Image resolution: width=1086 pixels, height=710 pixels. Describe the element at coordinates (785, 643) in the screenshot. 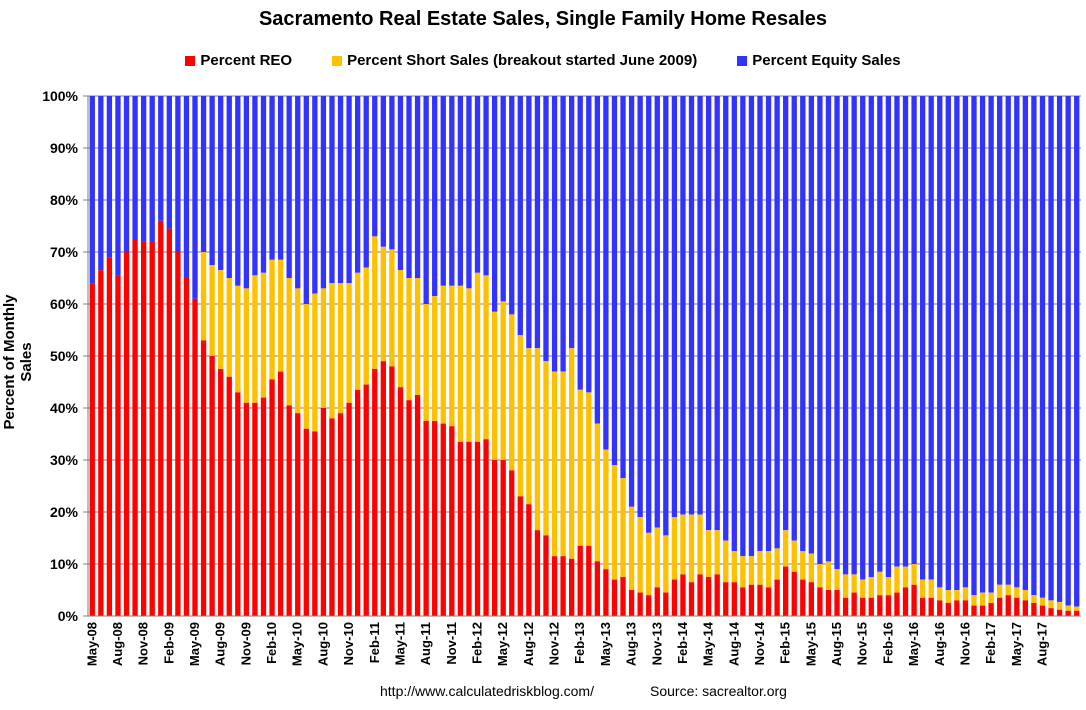

I see `x-tick-label: Feb-15` at that location.